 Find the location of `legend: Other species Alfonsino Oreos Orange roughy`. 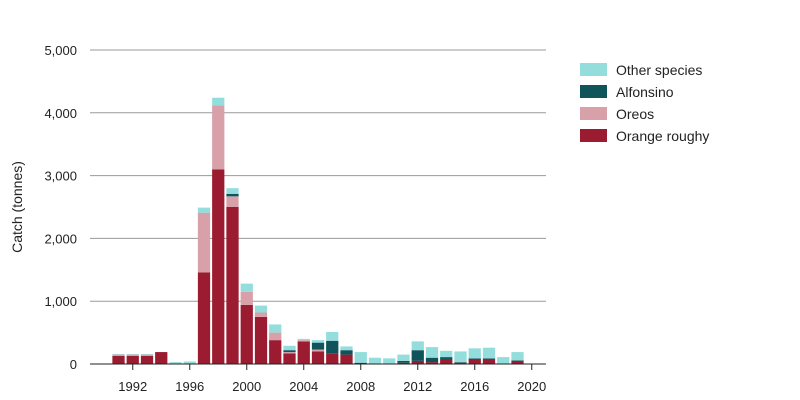

legend: Other species Alfonsino Oreos Orange roughy is located at coordinates (644, 103).